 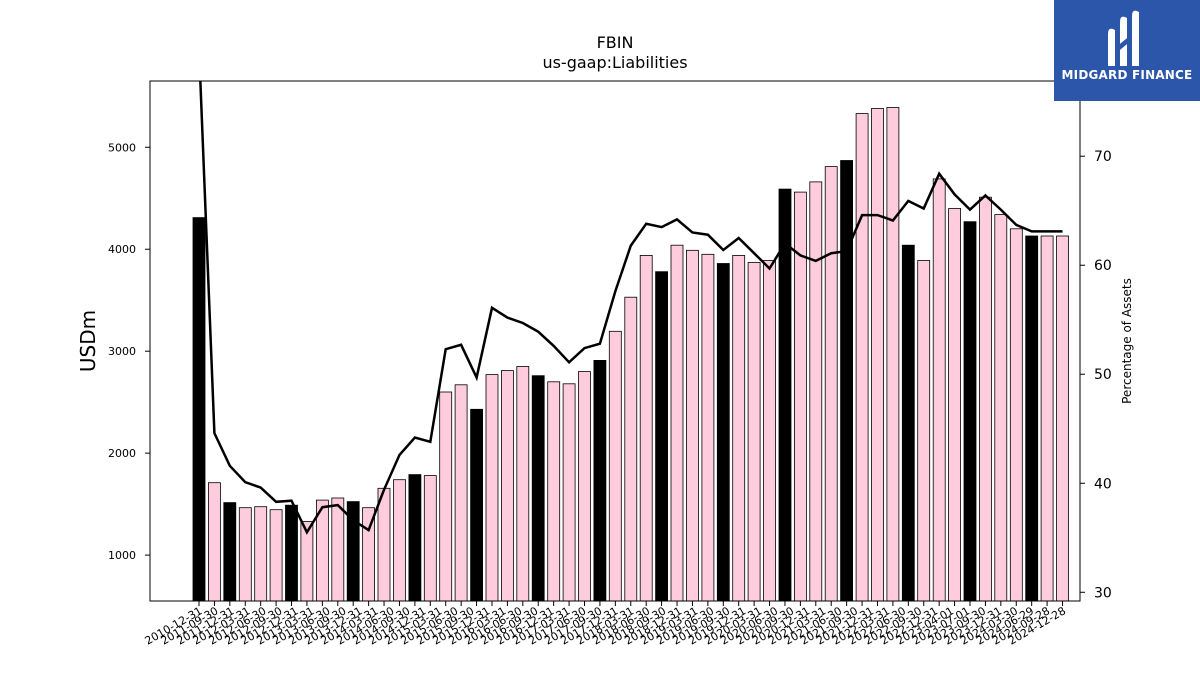 What do you see at coordinates (615, 42) in the screenshot?
I see `chart-title: FBIN` at bounding box center [615, 42].